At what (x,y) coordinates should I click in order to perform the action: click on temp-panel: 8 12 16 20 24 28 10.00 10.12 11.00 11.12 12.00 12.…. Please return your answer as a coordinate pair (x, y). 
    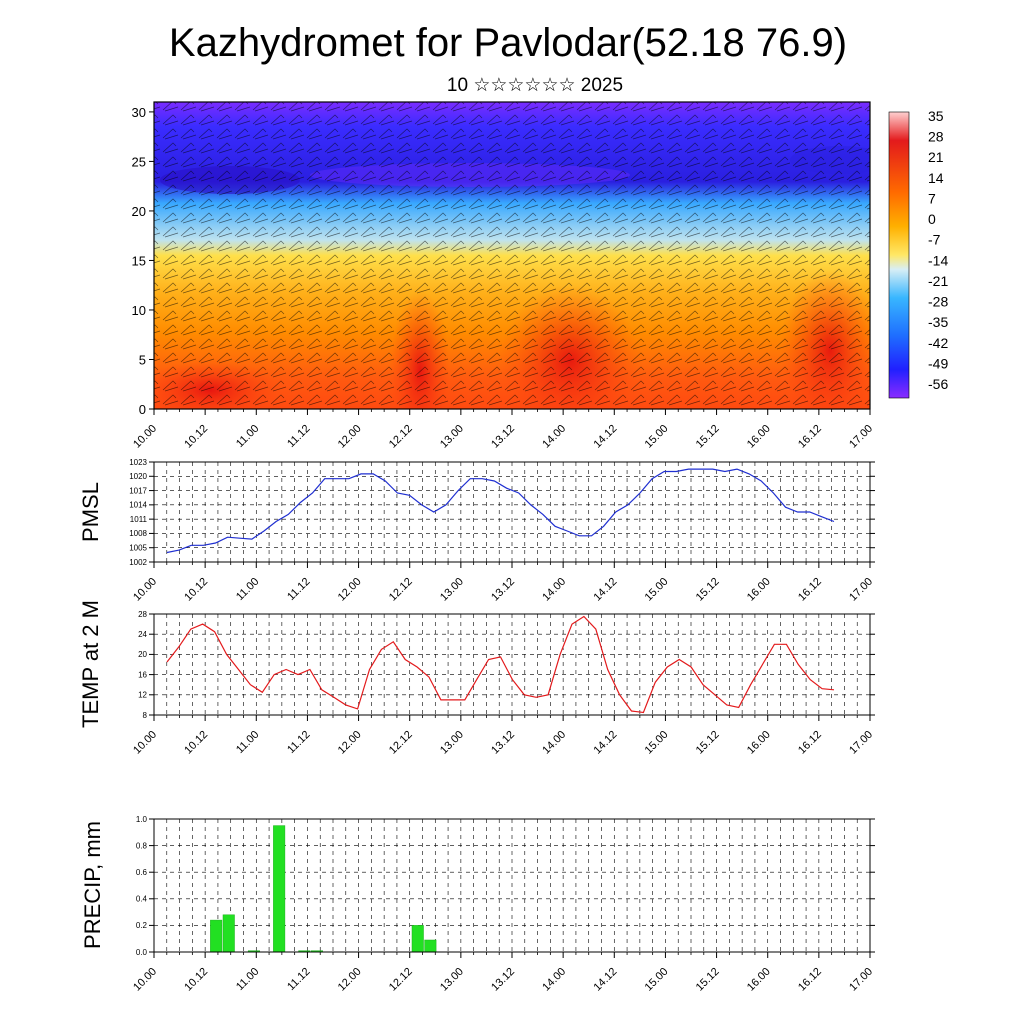
    Looking at the image, I should click on (476, 678).